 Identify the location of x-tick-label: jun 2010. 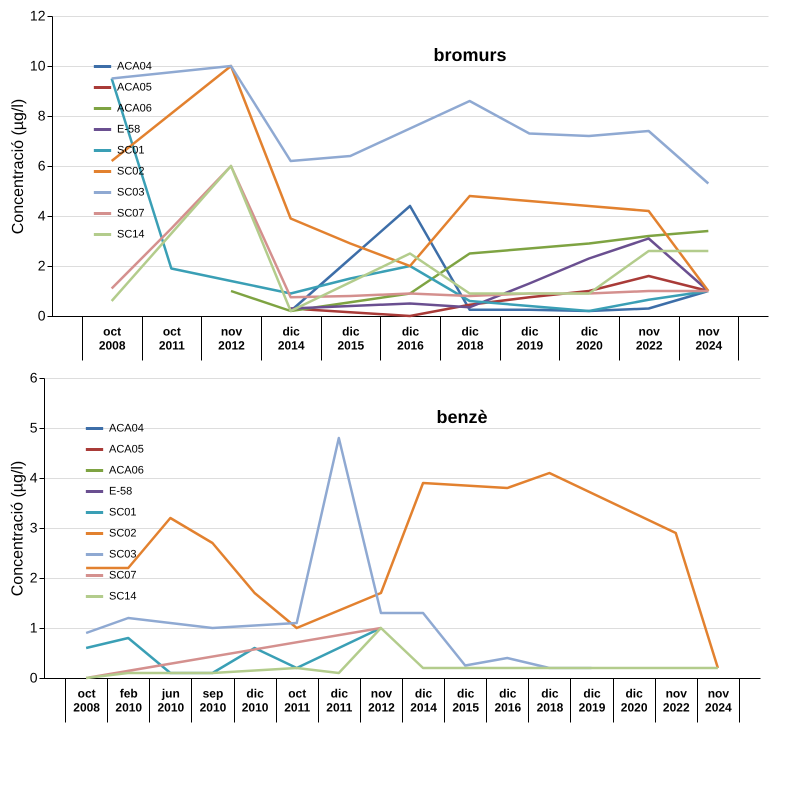
(171, 700).